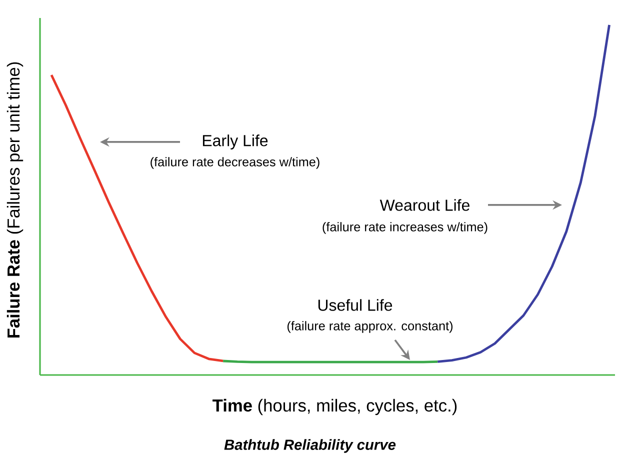 The image size is (621, 464). What do you see at coordinates (425, 205) in the screenshot?
I see `annotation: Wearout Life` at bounding box center [425, 205].